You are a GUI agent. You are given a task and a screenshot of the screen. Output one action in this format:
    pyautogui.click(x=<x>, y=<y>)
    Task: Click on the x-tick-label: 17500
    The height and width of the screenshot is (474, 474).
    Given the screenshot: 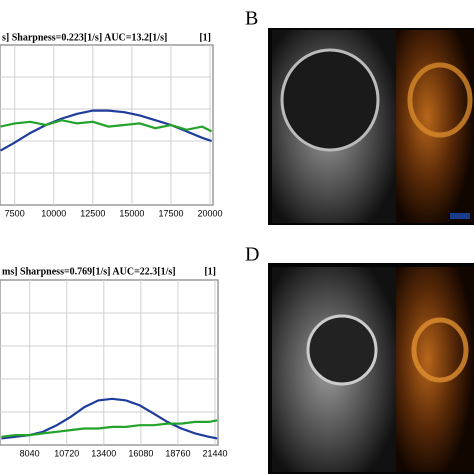 What is the action you would take?
    pyautogui.click(x=170, y=213)
    